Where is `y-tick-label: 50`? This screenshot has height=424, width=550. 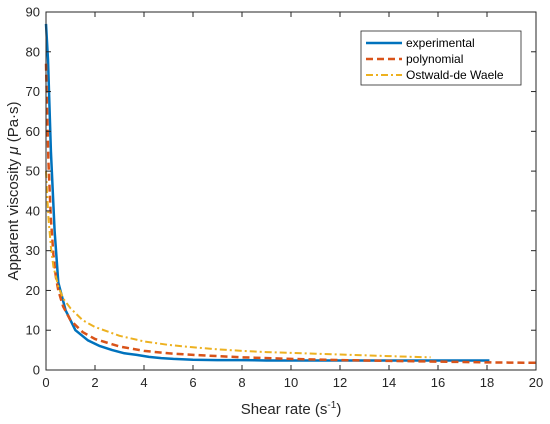 y-tick-label: 50 is located at coordinates (33, 171).